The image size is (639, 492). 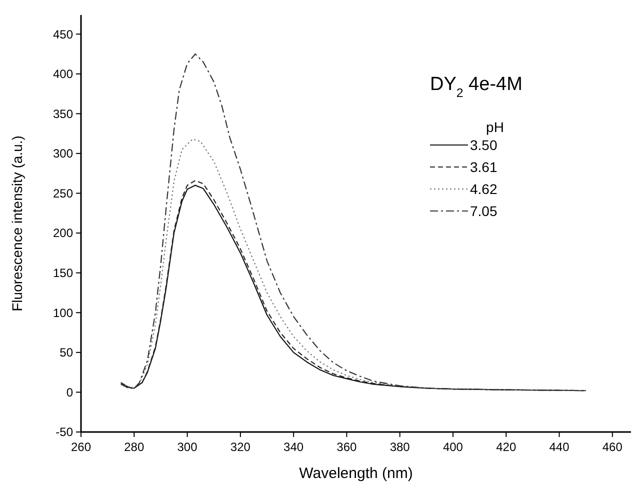 I want to click on x-tick-label: 300, so click(x=187, y=447).